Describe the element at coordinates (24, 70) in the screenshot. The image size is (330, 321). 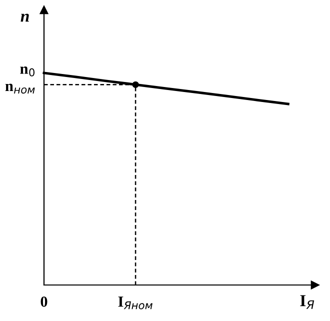
I see `y-axis-title: n` at that location.